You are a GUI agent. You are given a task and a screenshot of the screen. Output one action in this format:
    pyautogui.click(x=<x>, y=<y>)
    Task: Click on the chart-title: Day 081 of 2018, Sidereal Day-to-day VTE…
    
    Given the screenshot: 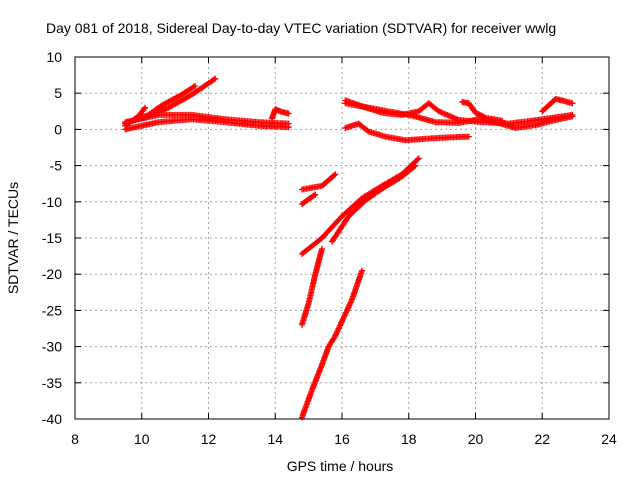 What is the action you would take?
    pyautogui.click(x=301, y=28)
    